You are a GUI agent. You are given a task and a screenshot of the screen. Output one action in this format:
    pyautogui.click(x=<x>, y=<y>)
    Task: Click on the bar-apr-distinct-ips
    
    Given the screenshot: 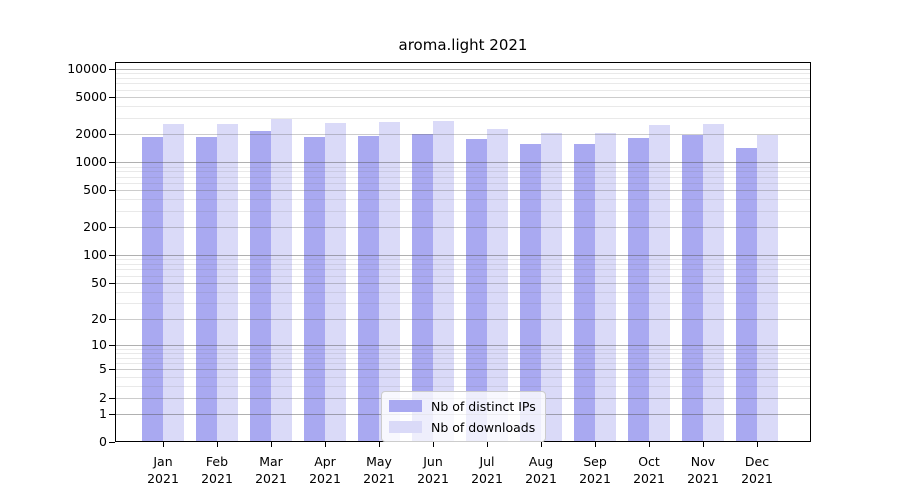 What is the action you would take?
    pyautogui.click(x=314, y=289)
    